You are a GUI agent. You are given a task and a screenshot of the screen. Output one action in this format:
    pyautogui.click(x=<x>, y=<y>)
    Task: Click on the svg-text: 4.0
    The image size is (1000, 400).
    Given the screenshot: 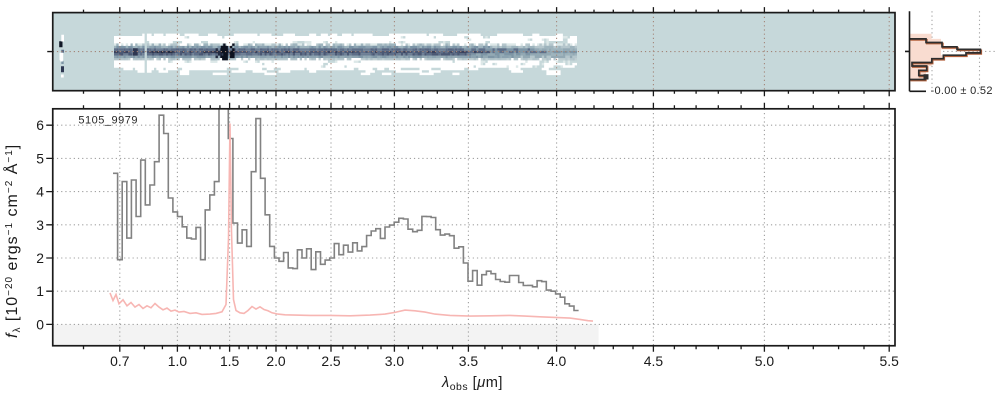 What is the action you would take?
    pyautogui.click(x=557, y=361)
    